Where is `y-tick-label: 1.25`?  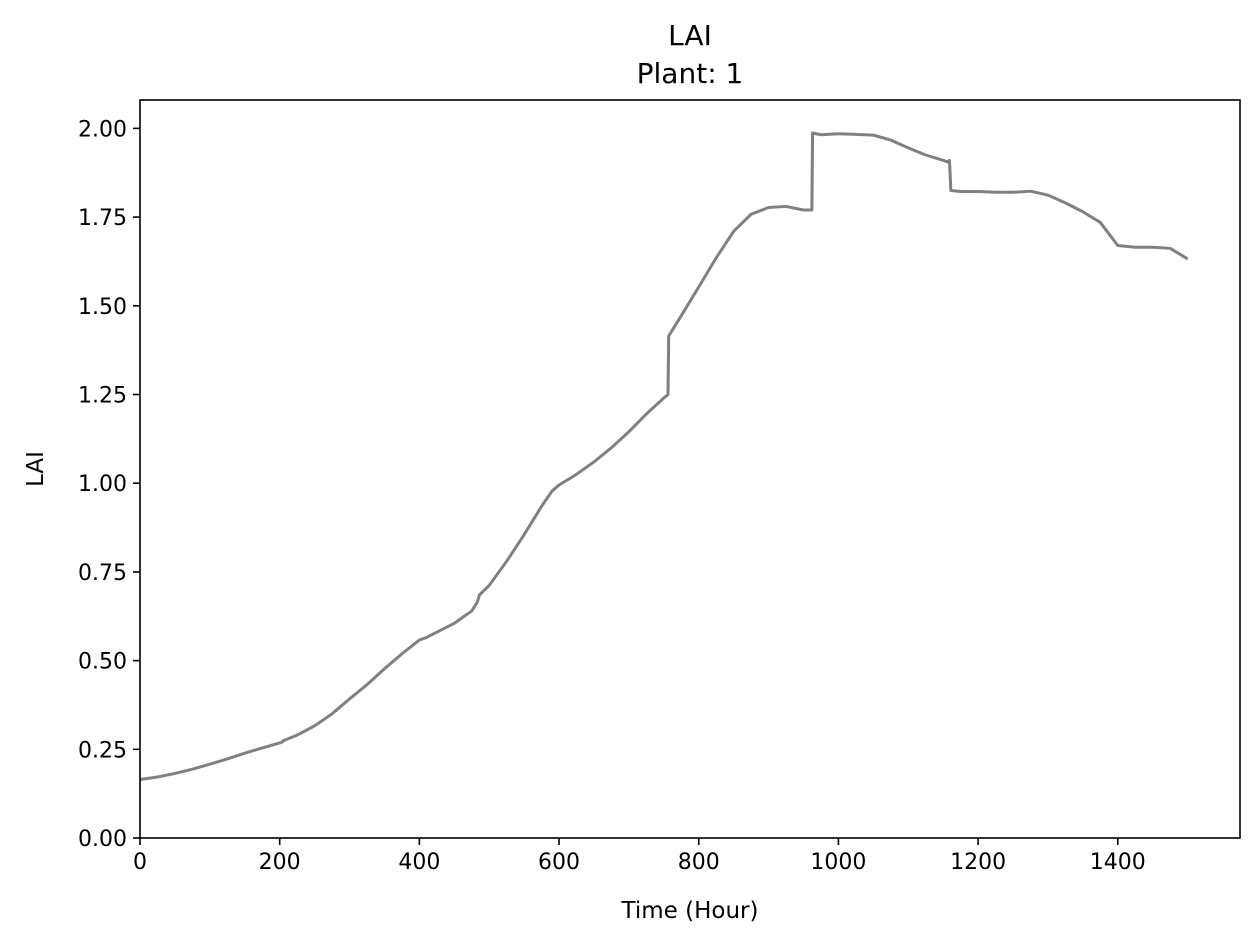 y-tick-label: 1.25 is located at coordinates (102, 395).